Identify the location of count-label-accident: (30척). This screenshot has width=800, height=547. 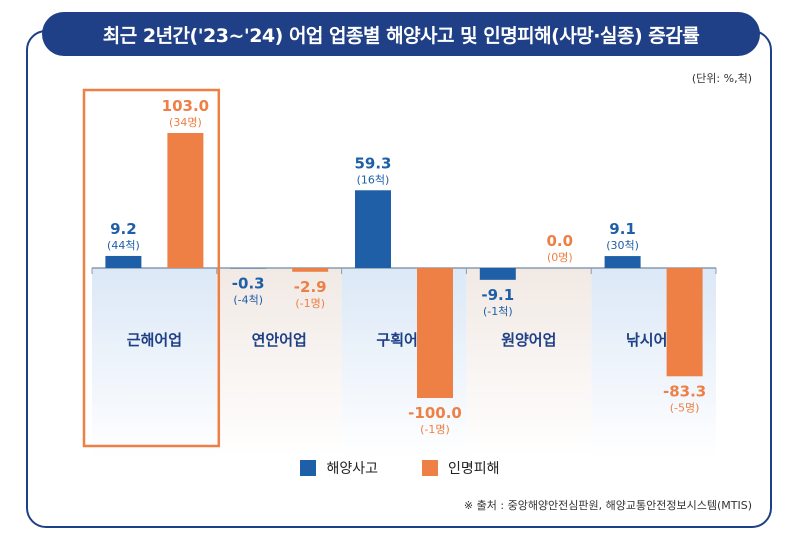
(622, 245).